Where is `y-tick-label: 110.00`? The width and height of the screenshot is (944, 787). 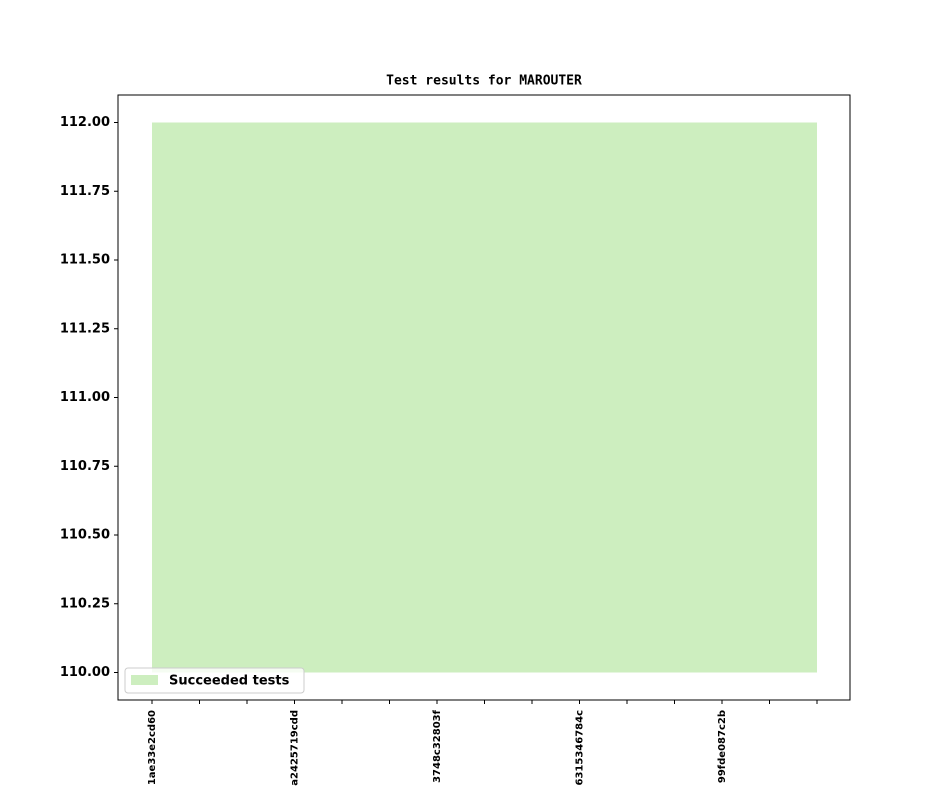 y-tick-label: 110.00 is located at coordinates (85, 672).